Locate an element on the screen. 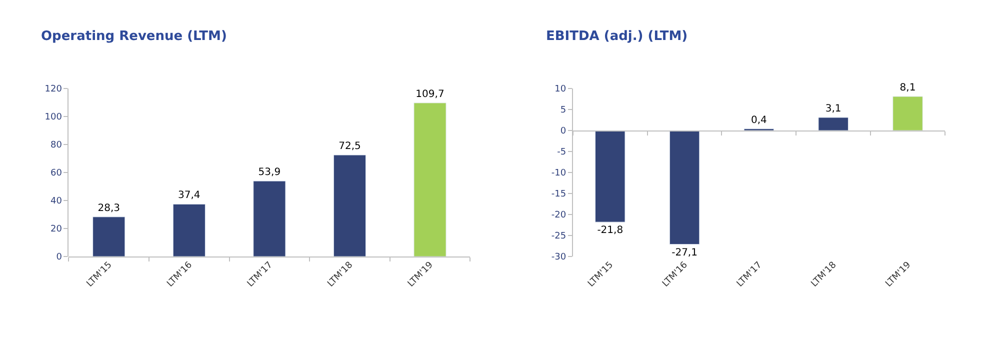  y-tick-label: -25 is located at coordinates (558, 237).